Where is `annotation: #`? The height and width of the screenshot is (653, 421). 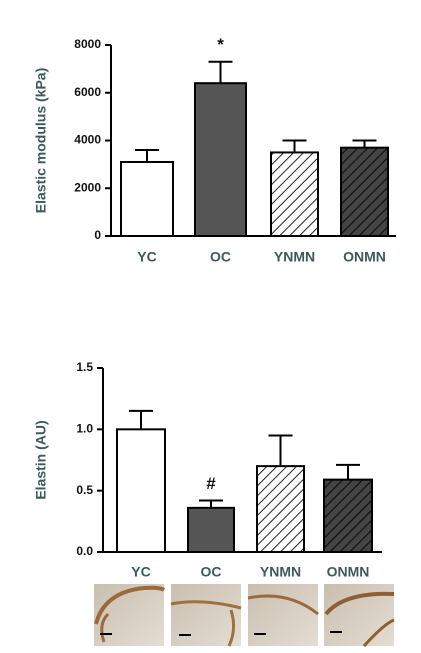 annotation: # is located at coordinates (211, 483).